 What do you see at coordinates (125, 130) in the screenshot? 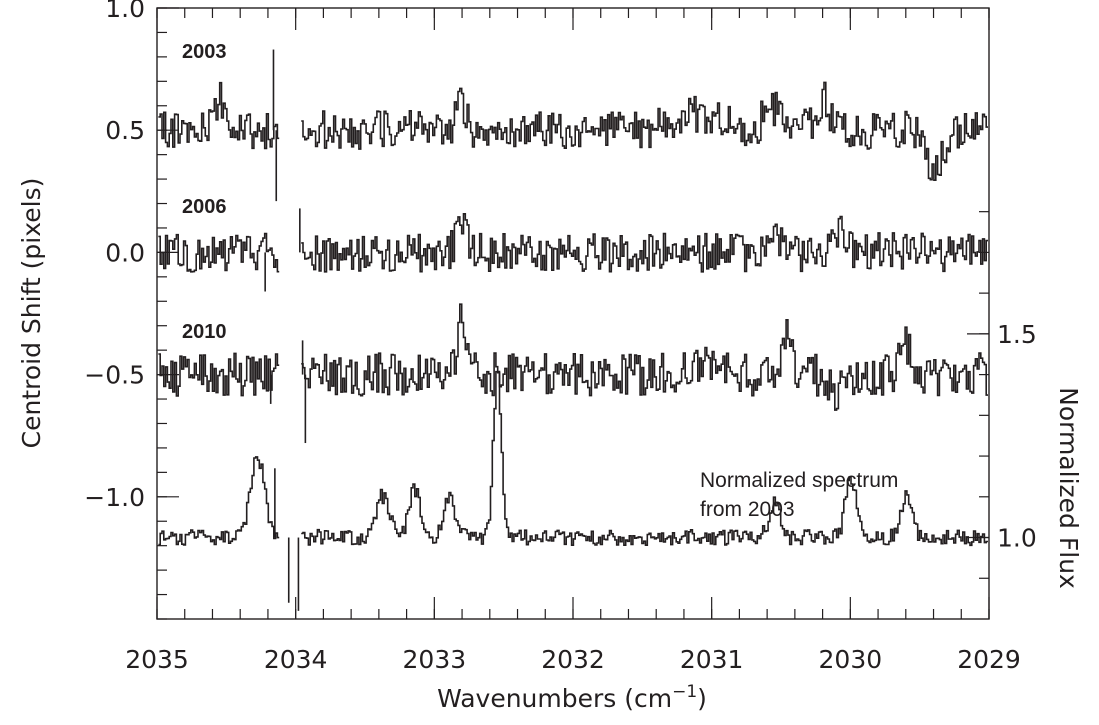
I see `y-left-tick-label: 0.5` at bounding box center [125, 130].